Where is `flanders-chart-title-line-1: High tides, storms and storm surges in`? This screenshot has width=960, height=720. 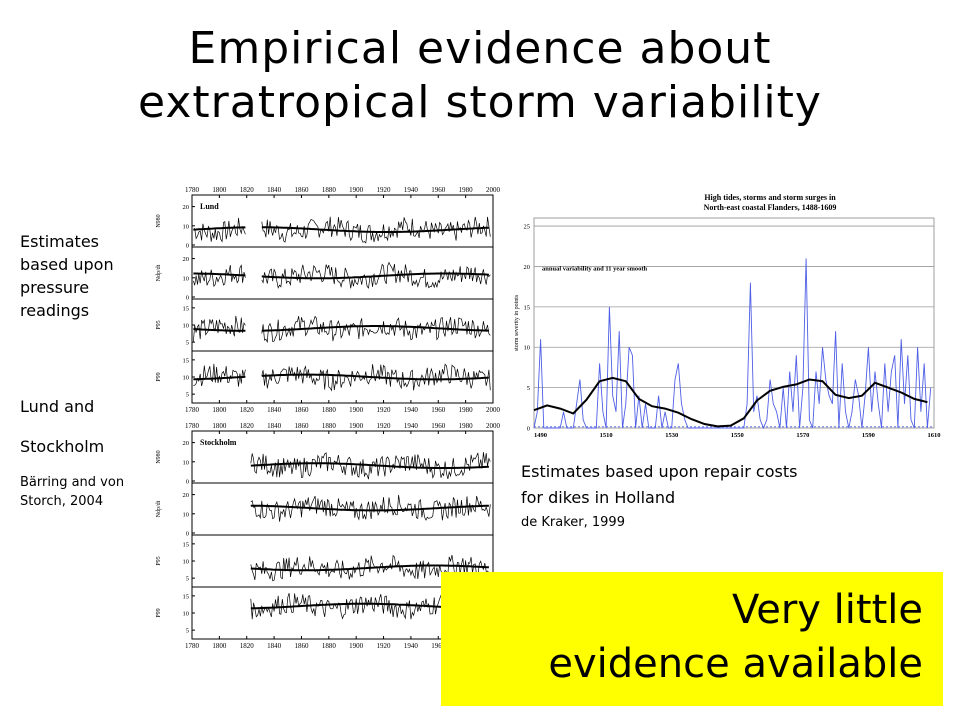
flanders-chart-title-line-1: High tides, storms and storm surges in is located at coordinates (770, 197).